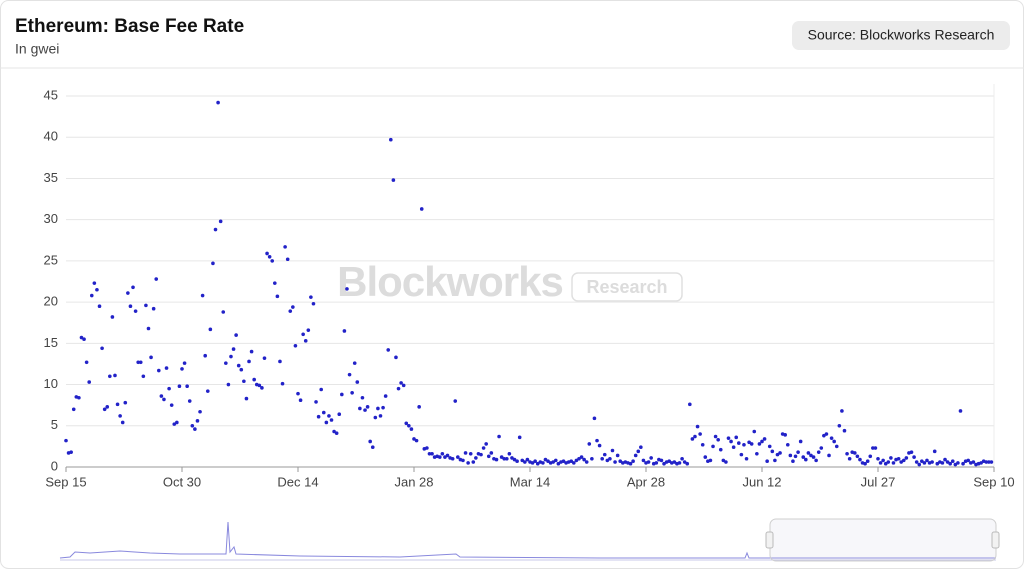 The height and width of the screenshot is (569, 1024). What do you see at coordinates (901, 35) in the screenshot?
I see `source-button` at bounding box center [901, 35].